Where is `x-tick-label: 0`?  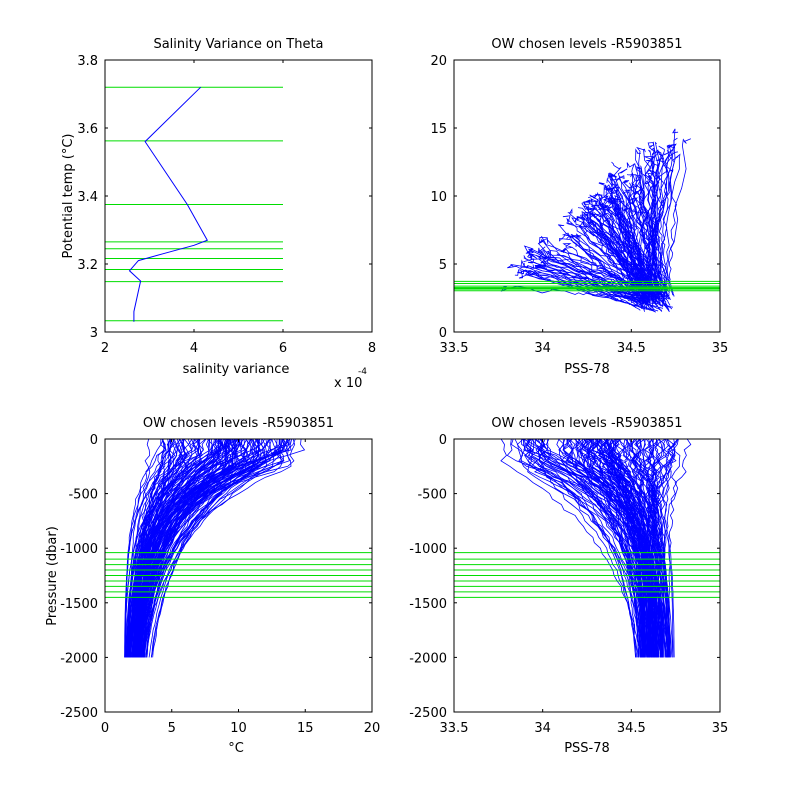 x-tick-label: 0 is located at coordinates (105, 728).